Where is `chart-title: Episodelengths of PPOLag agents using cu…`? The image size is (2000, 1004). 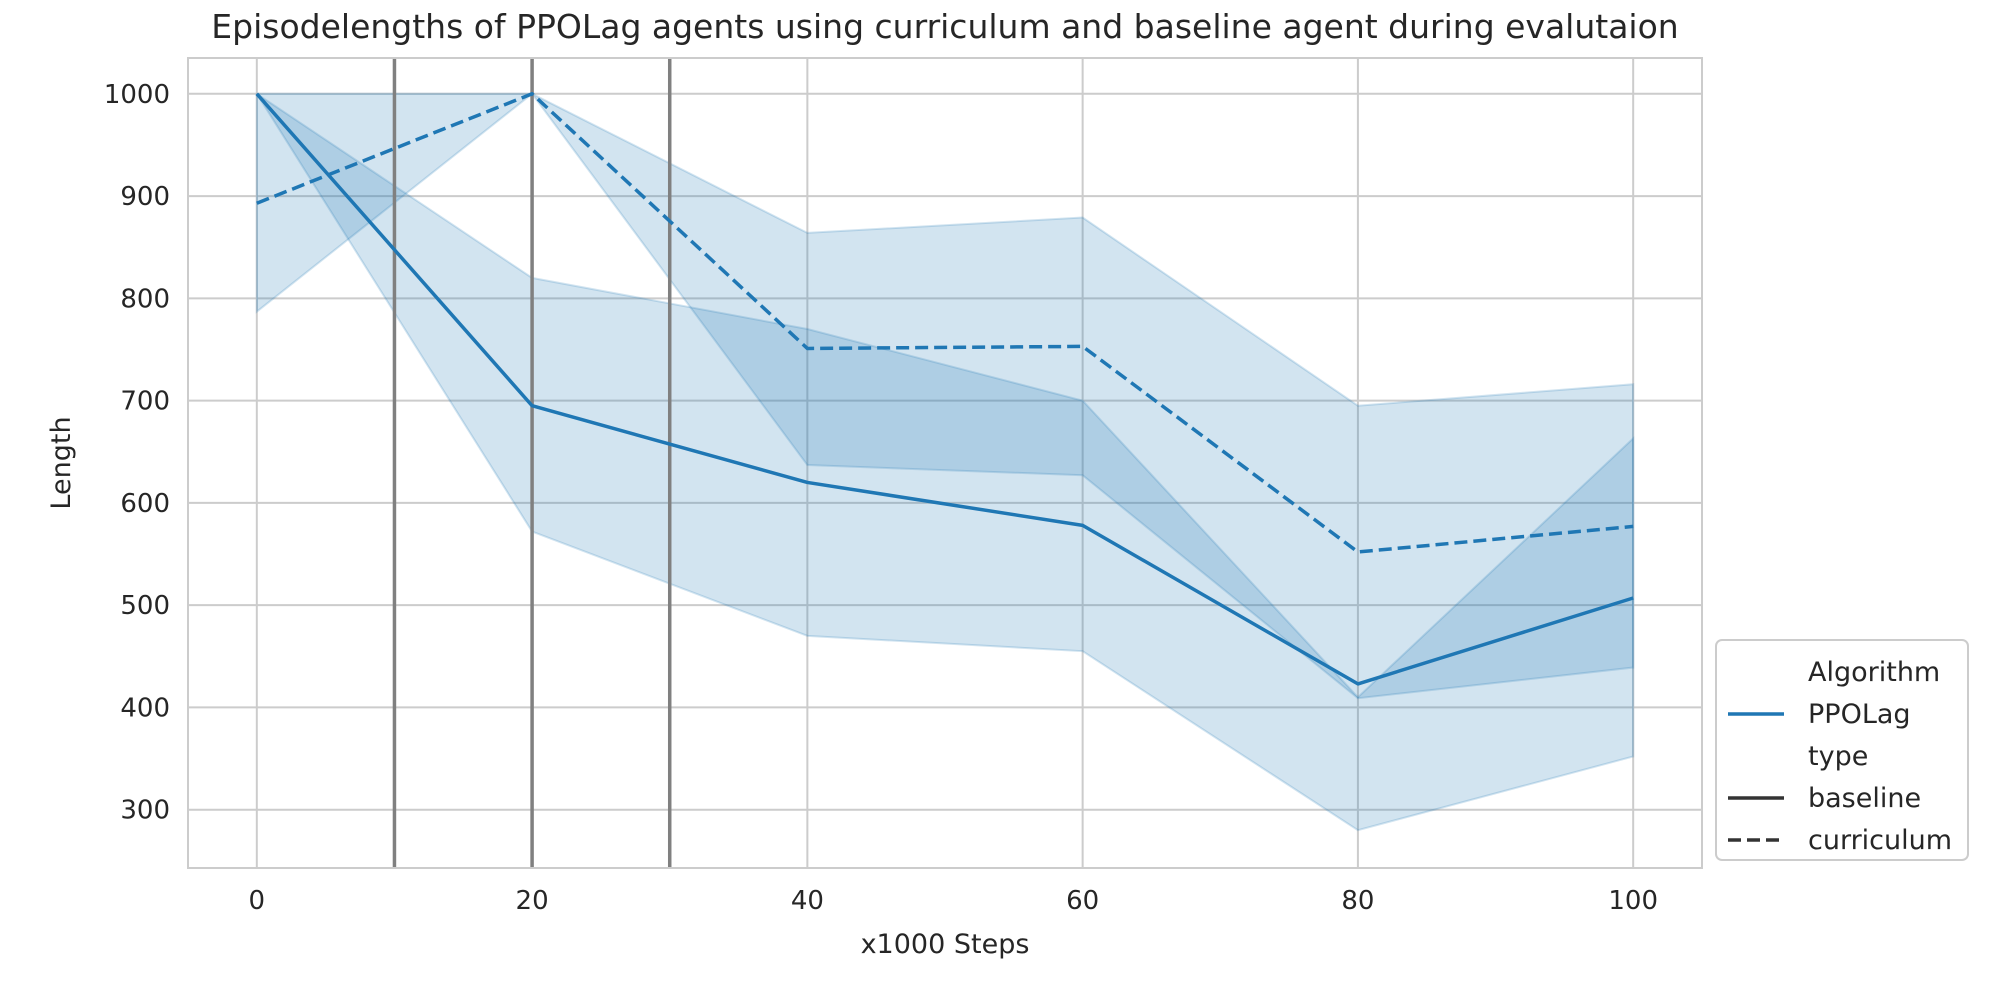 chart-title: Episodelengths of PPOLag agents using cu… is located at coordinates (944, 26).